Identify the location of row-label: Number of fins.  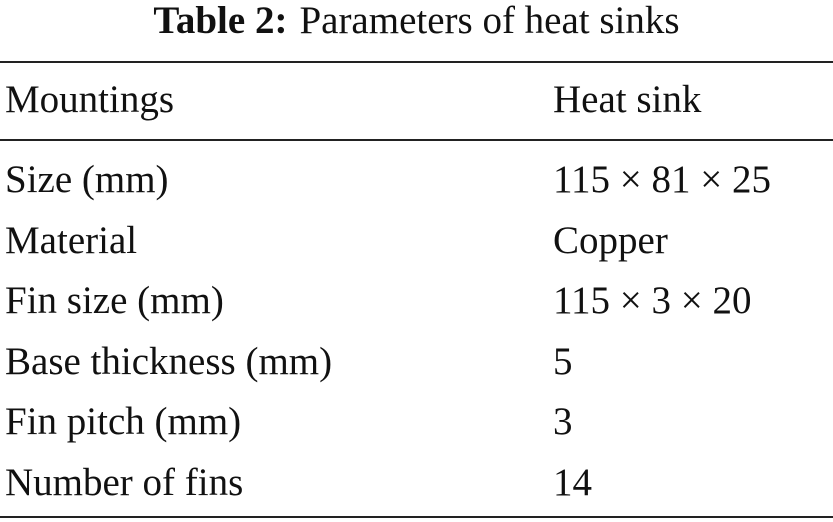
(124, 482).